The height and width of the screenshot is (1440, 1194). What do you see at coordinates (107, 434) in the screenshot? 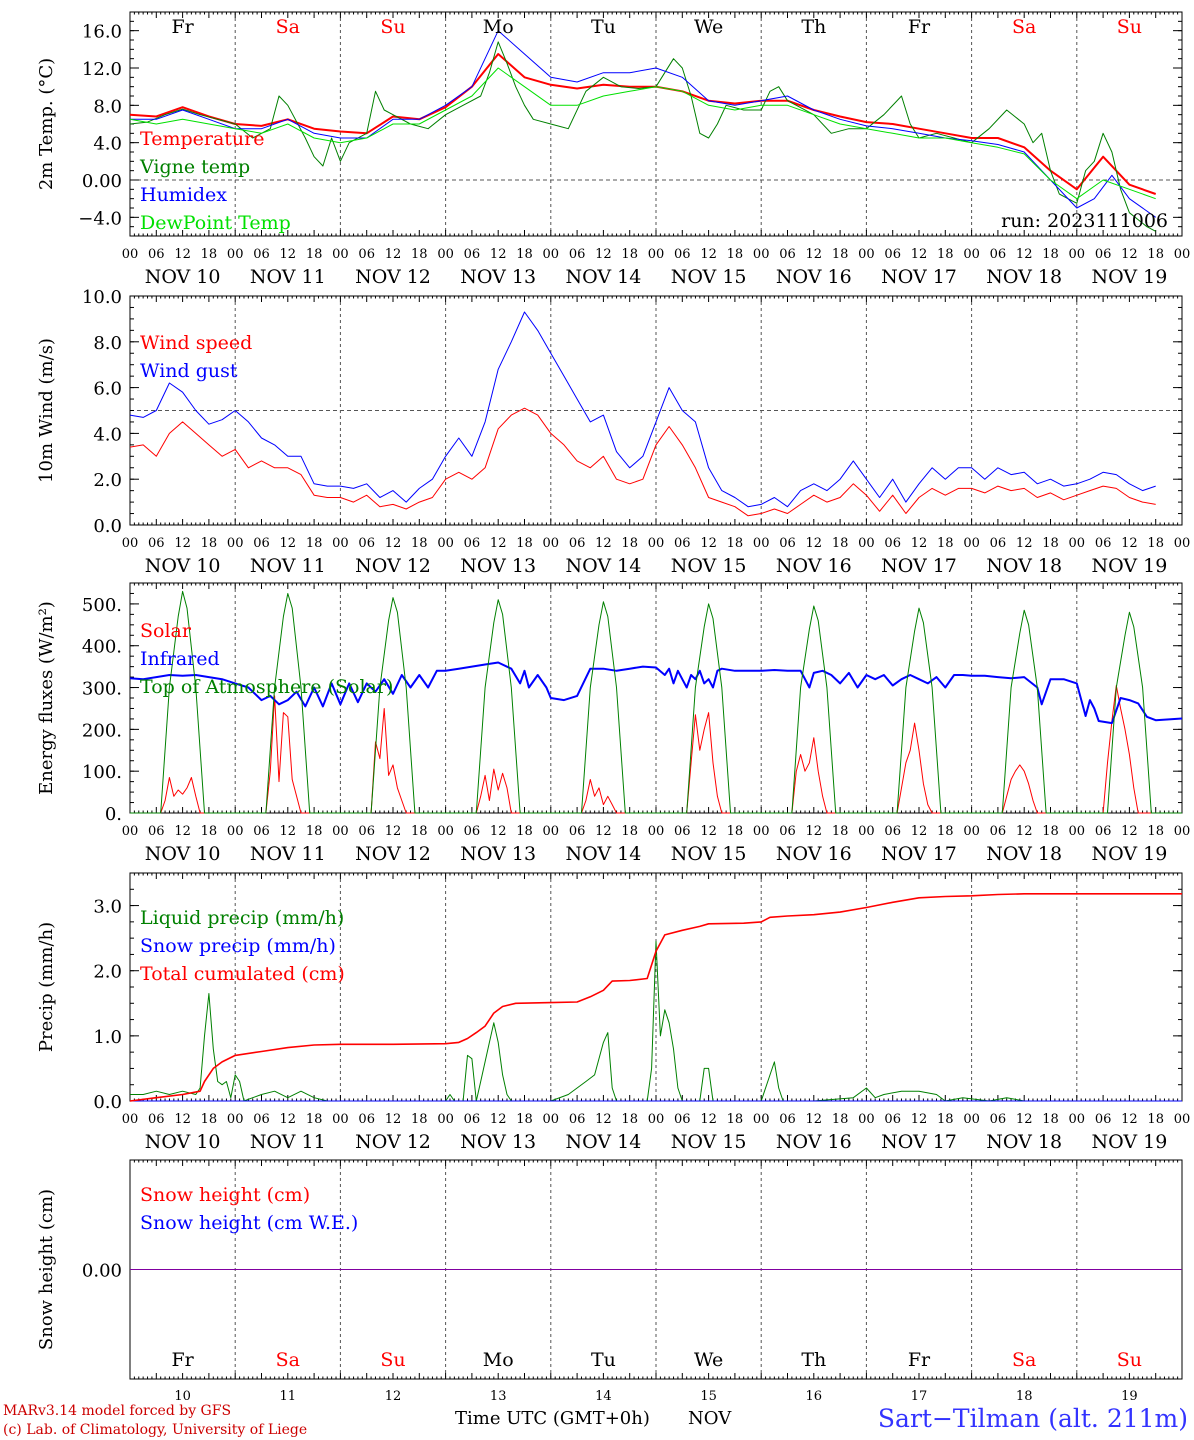
I see `y-tick-label: 4.0` at bounding box center [107, 434].